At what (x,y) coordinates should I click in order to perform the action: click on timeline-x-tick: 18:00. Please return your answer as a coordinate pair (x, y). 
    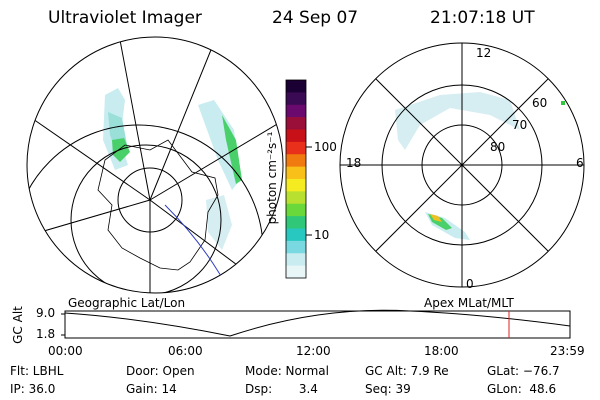
    Looking at the image, I should click on (441, 351).